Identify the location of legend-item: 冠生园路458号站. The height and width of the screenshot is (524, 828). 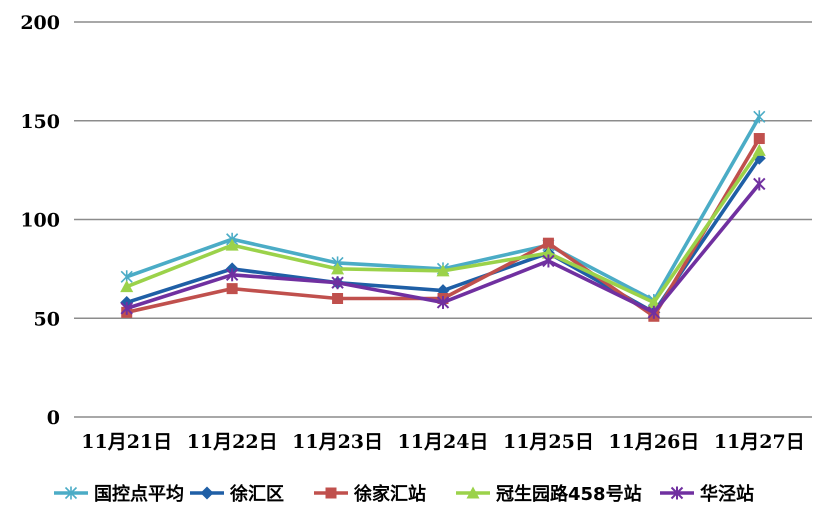
(549, 494).